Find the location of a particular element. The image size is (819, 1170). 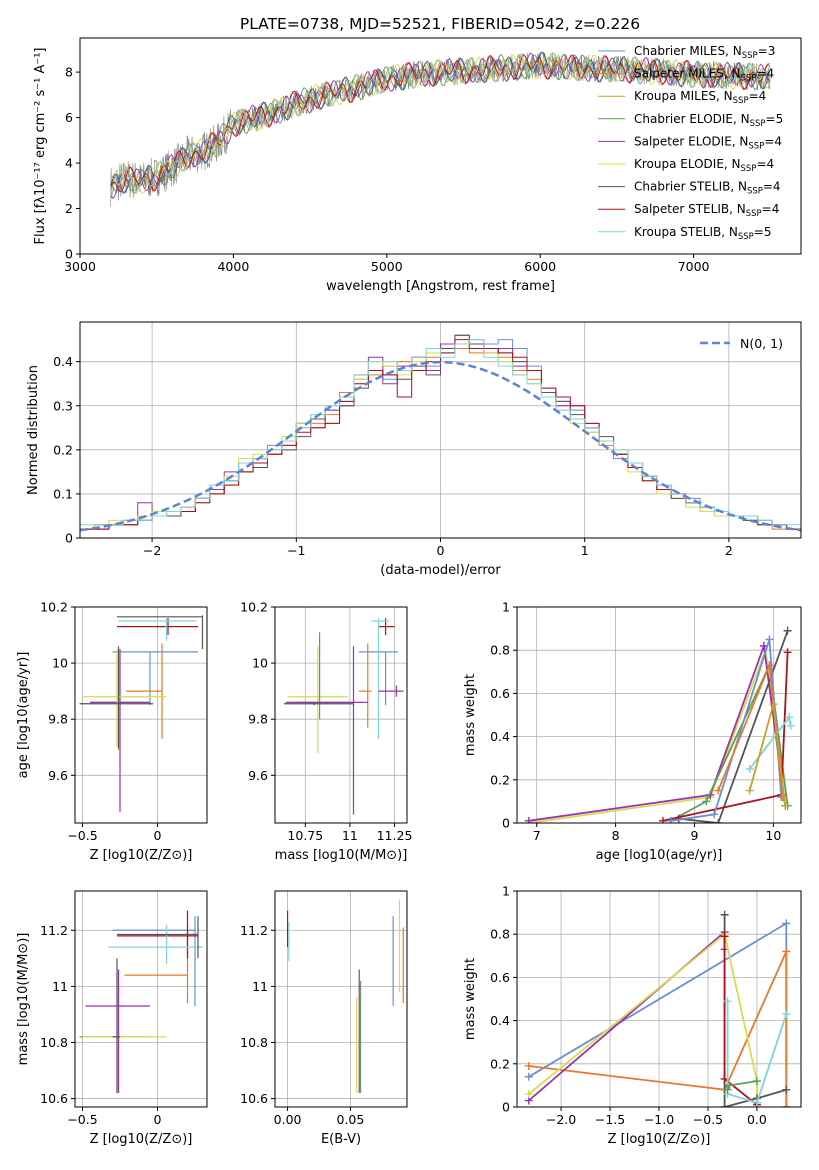

y-axis-label: mass weight is located at coordinates (470, 715).